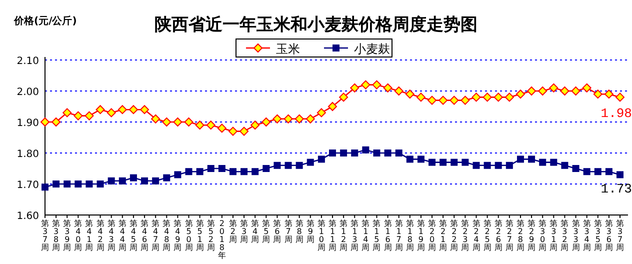  What do you see at coordinates (45, 21) in the screenshot?
I see `y-axis-title: 价格(元/公斤)` at bounding box center [45, 21].